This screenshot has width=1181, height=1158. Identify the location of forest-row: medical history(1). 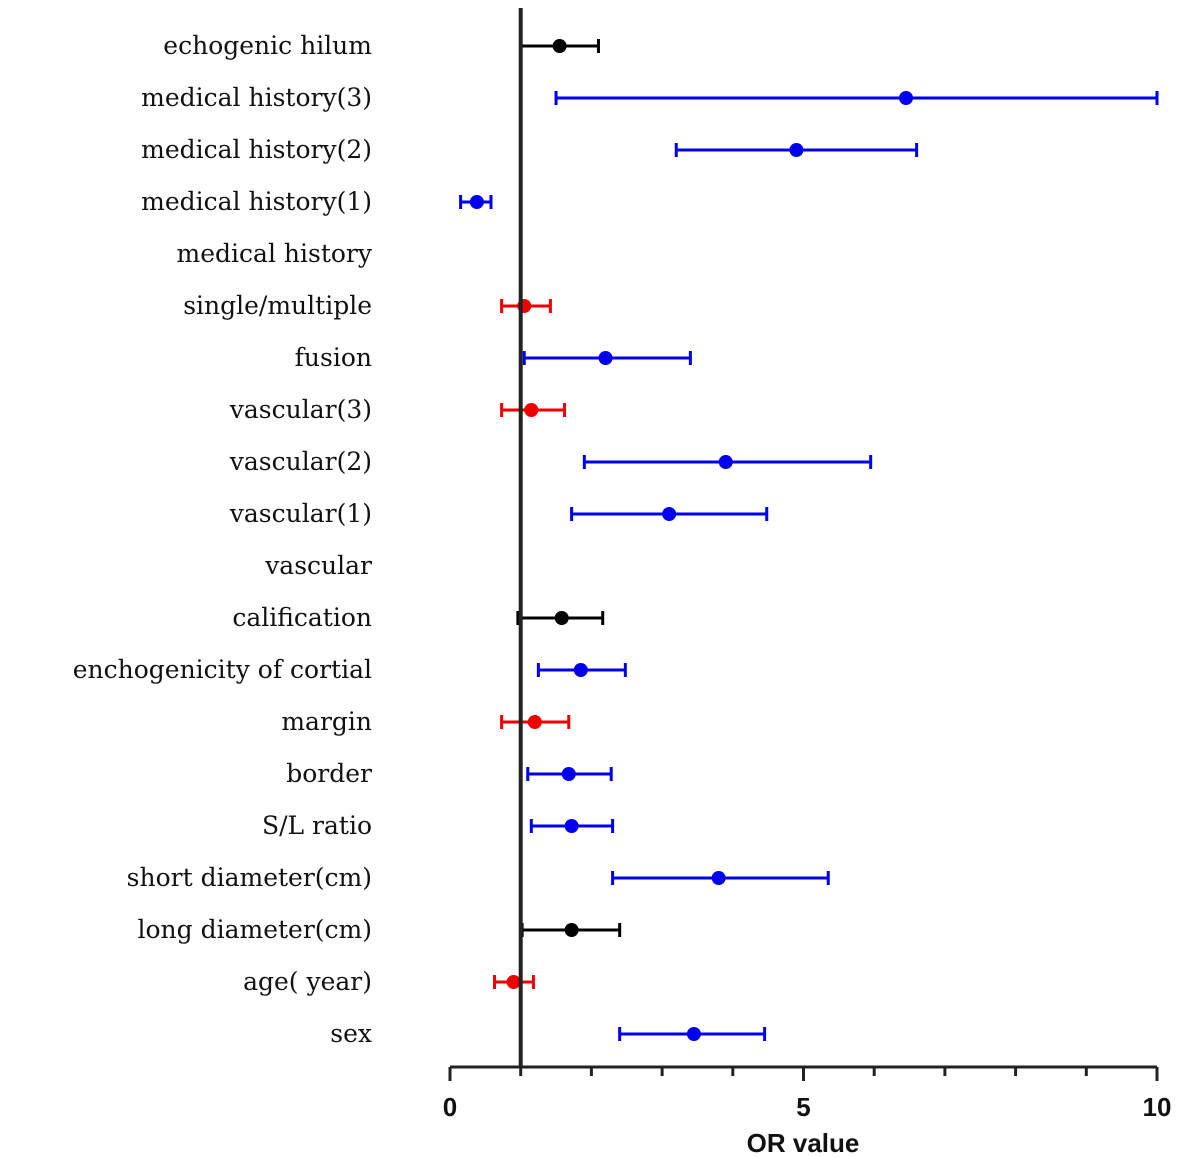
(317, 201).